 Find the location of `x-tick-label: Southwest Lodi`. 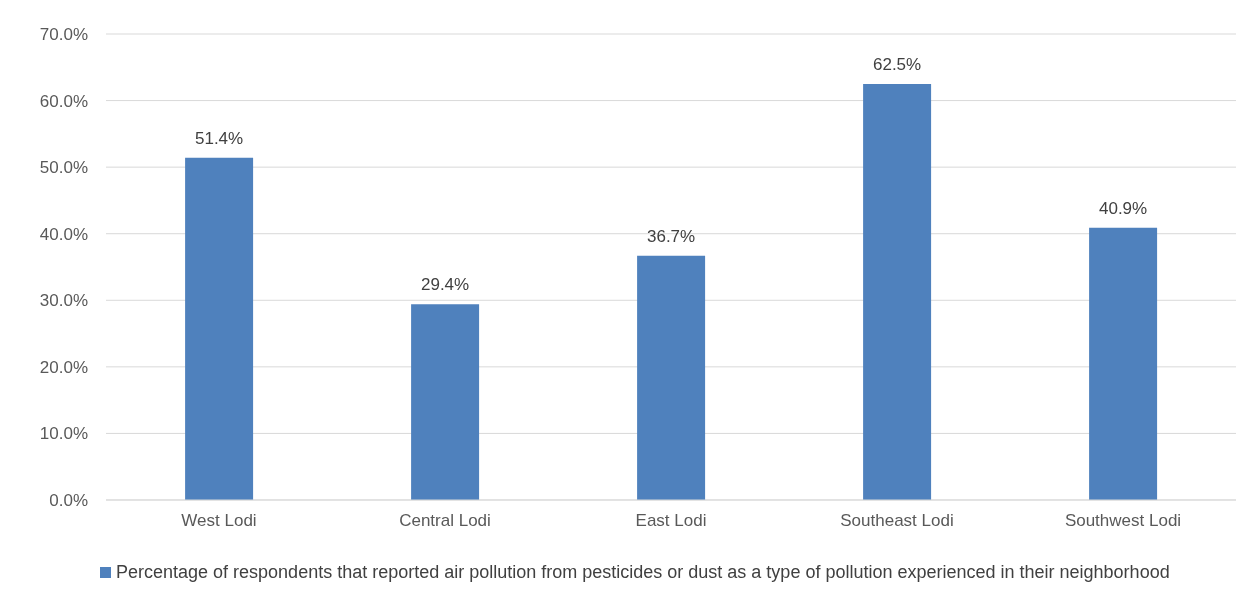

x-tick-label: Southwest Lodi is located at coordinates (1123, 521).